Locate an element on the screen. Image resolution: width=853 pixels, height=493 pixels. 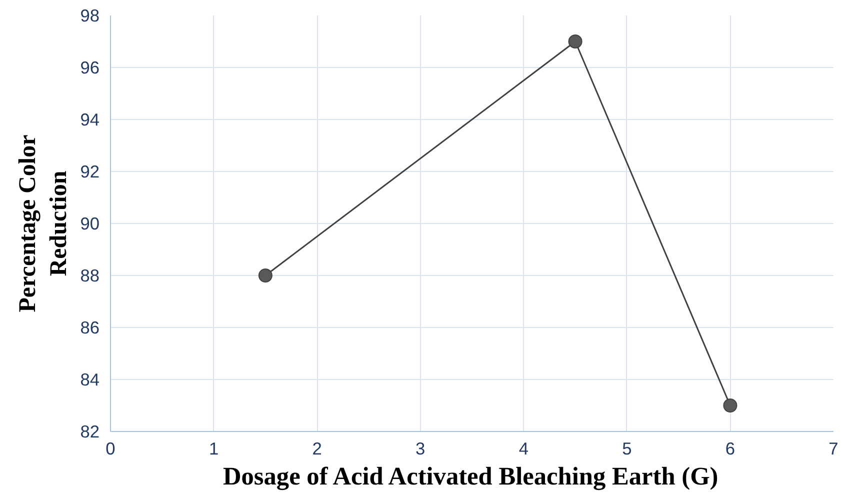
y-tick-label: 90 is located at coordinates (90, 224).